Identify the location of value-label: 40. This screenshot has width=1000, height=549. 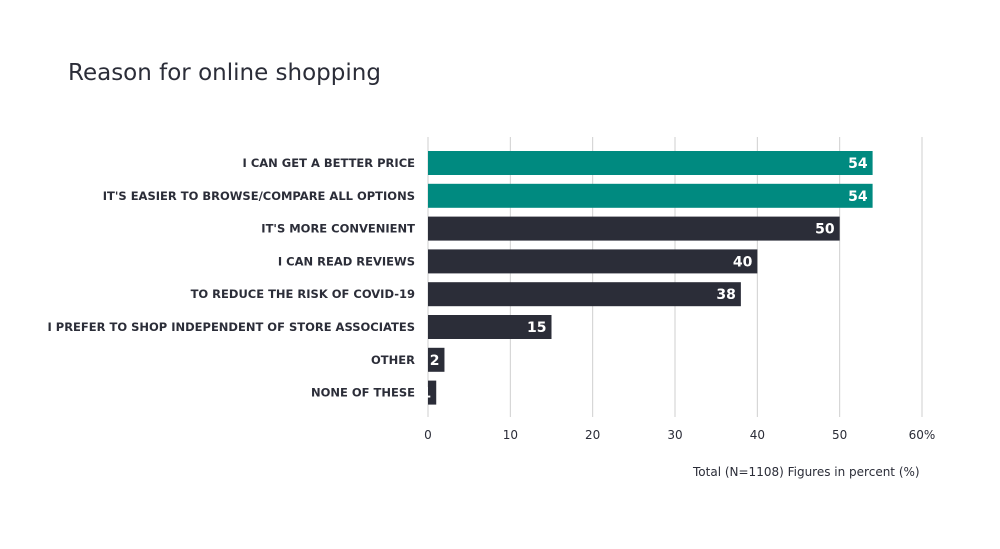
(743, 262).